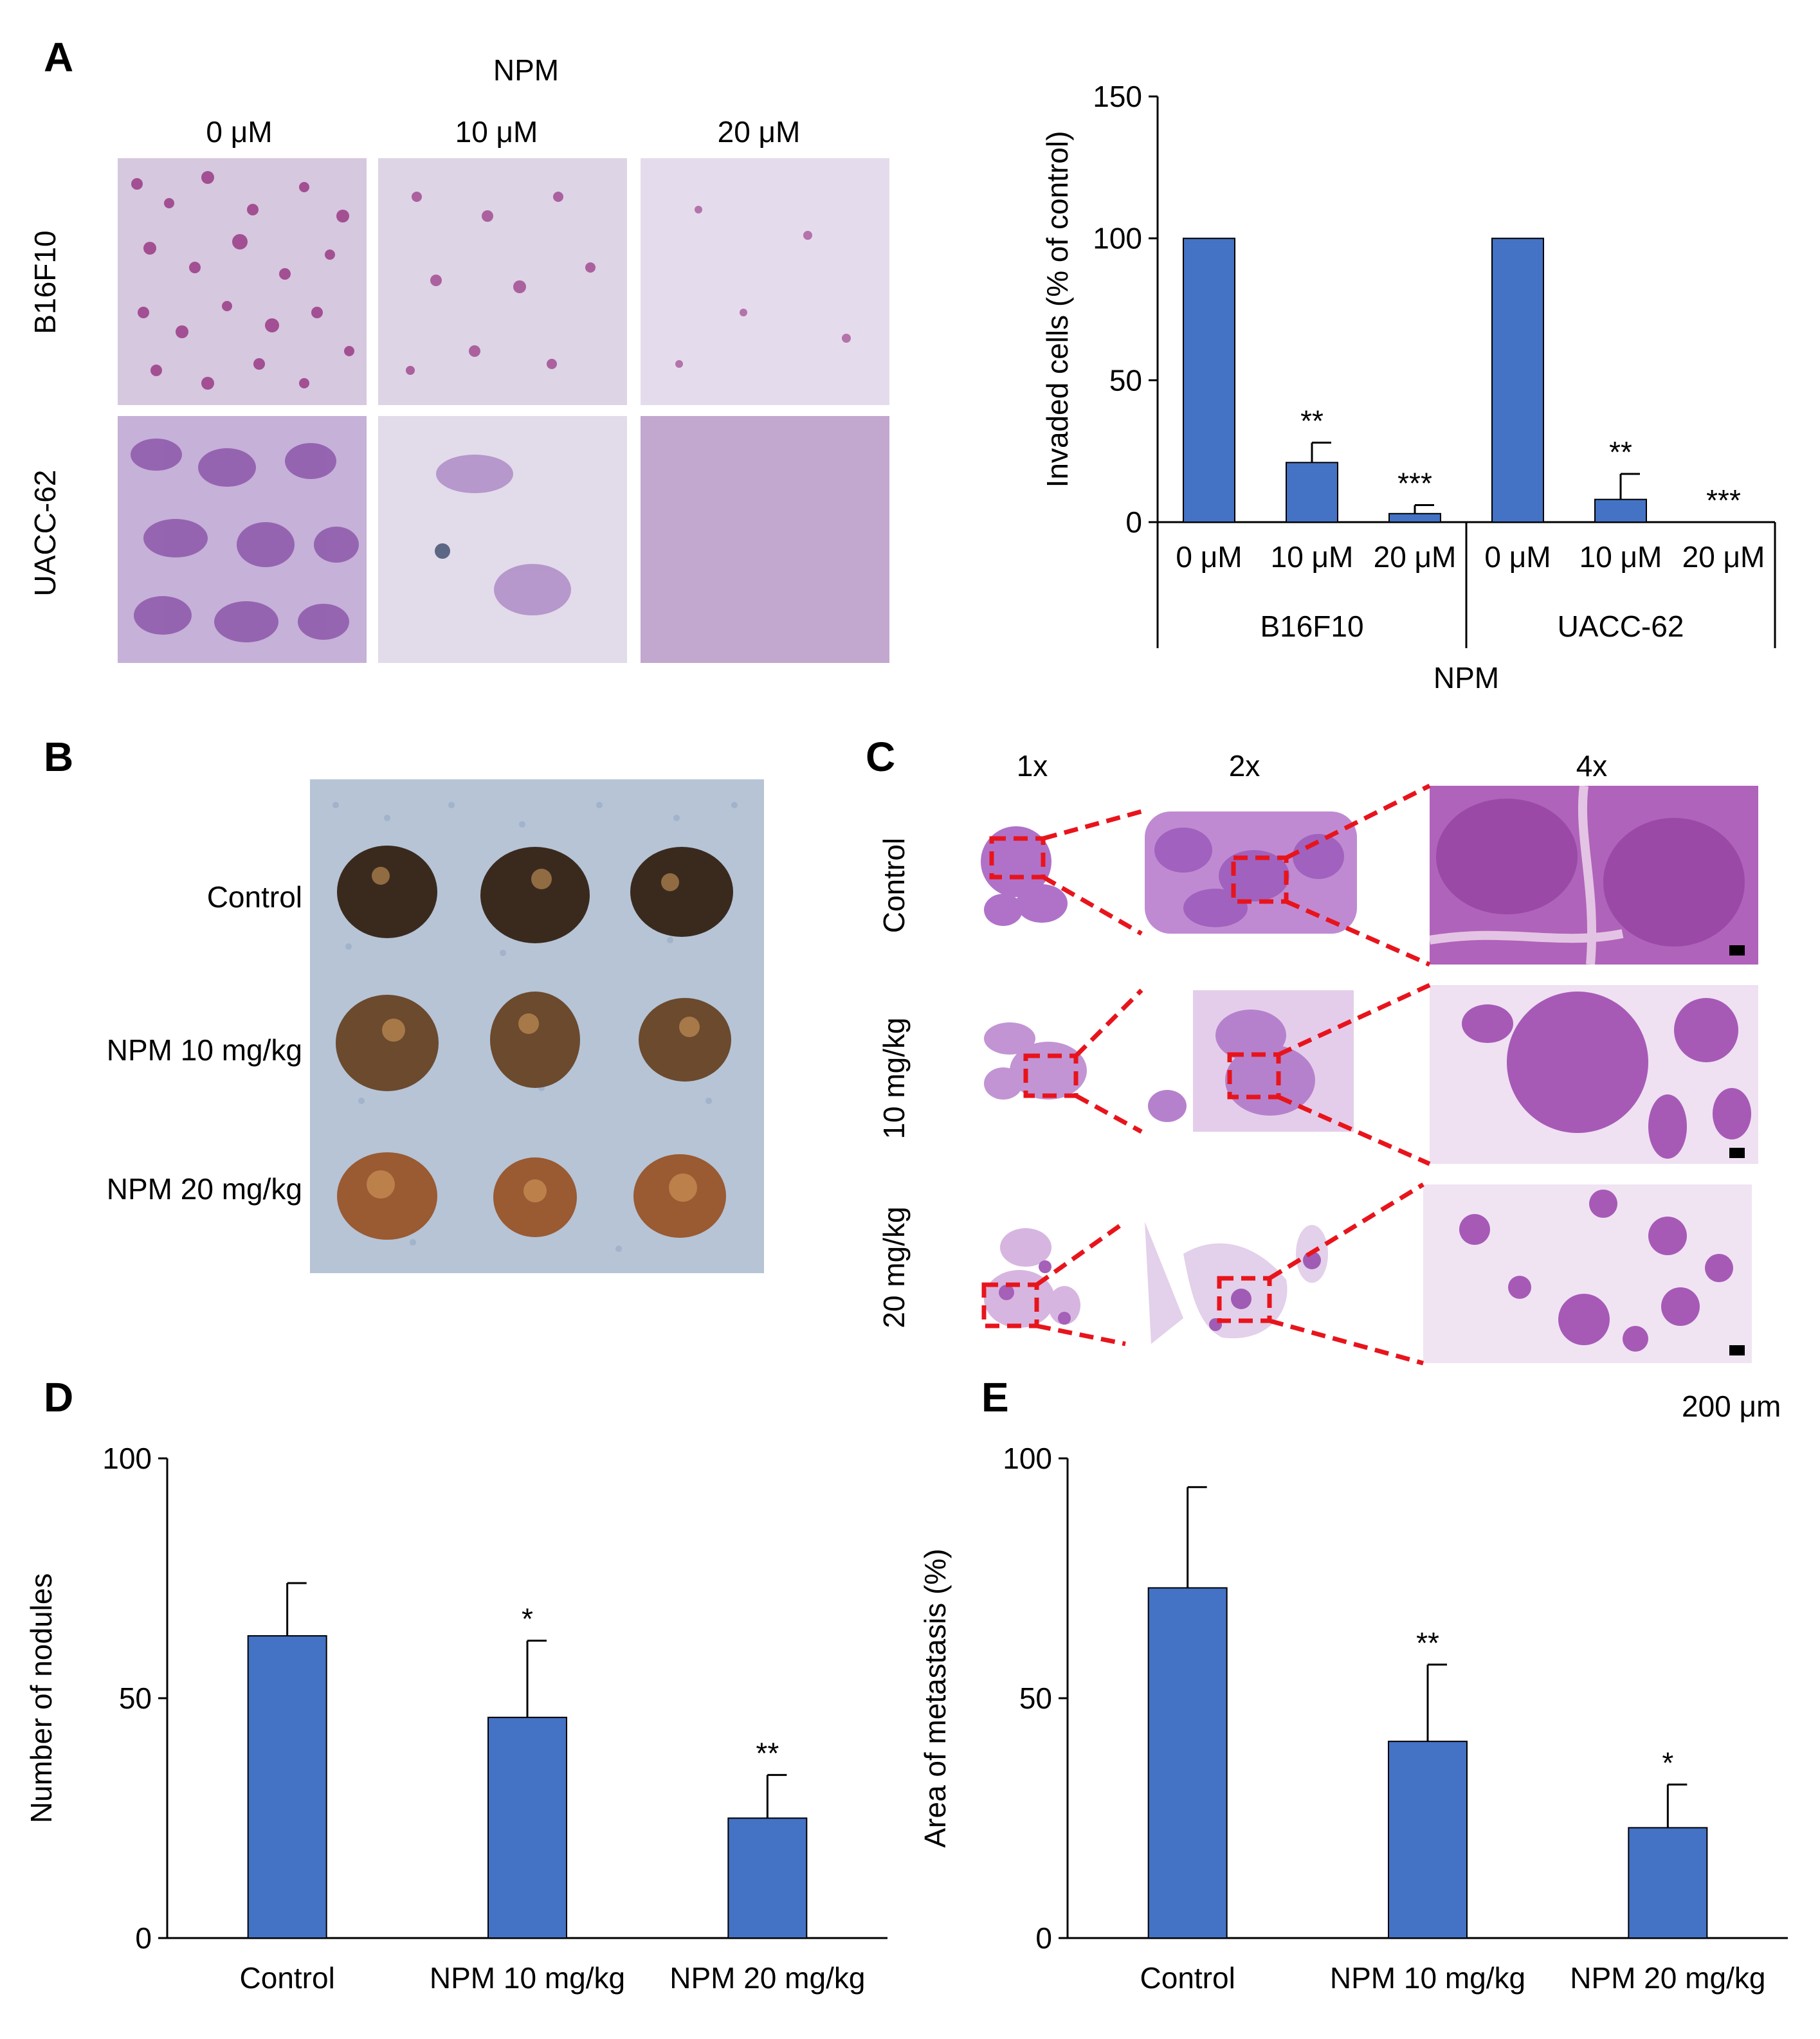  Describe the element at coordinates (765, 539) in the screenshot. I see `micrograph-uacc62-20um` at that location.